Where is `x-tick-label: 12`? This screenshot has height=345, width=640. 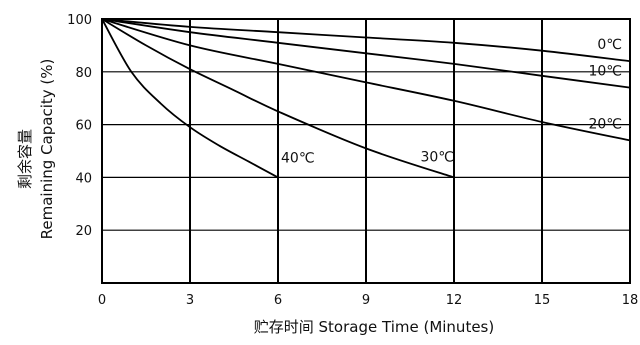
x-tick-label: 12 is located at coordinates (454, 300).